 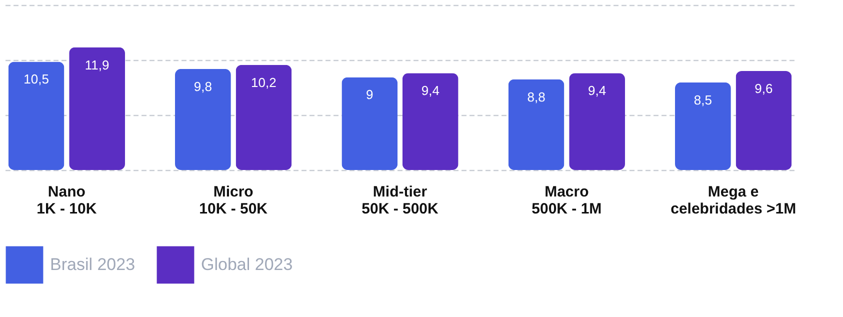 What do you see at coordinates (536, 96) in the screenshot?
I see `data-label: 8,8` at bounding box center [536, 96].